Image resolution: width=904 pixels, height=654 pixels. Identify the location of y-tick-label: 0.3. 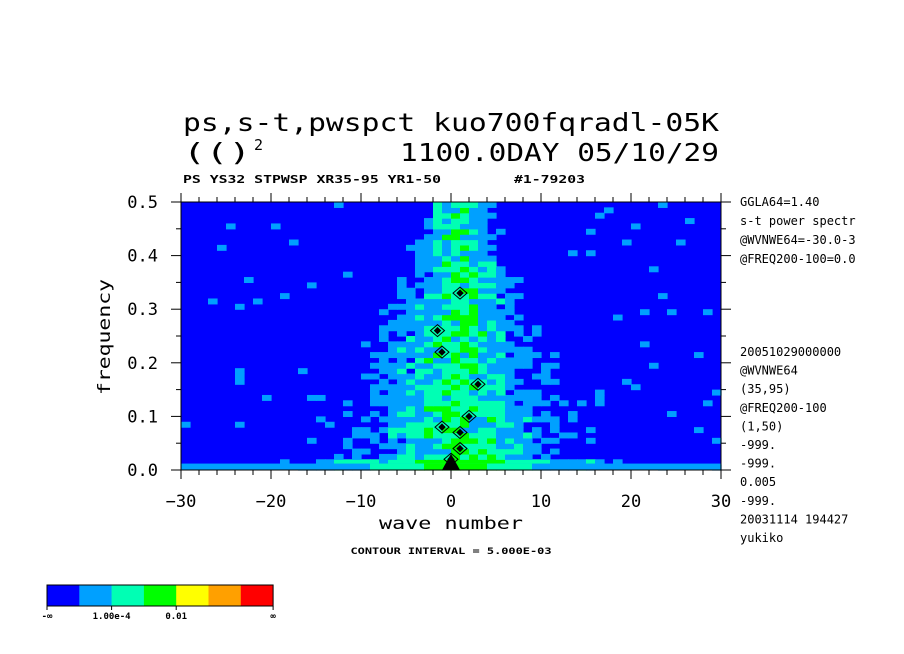
(142, 310).